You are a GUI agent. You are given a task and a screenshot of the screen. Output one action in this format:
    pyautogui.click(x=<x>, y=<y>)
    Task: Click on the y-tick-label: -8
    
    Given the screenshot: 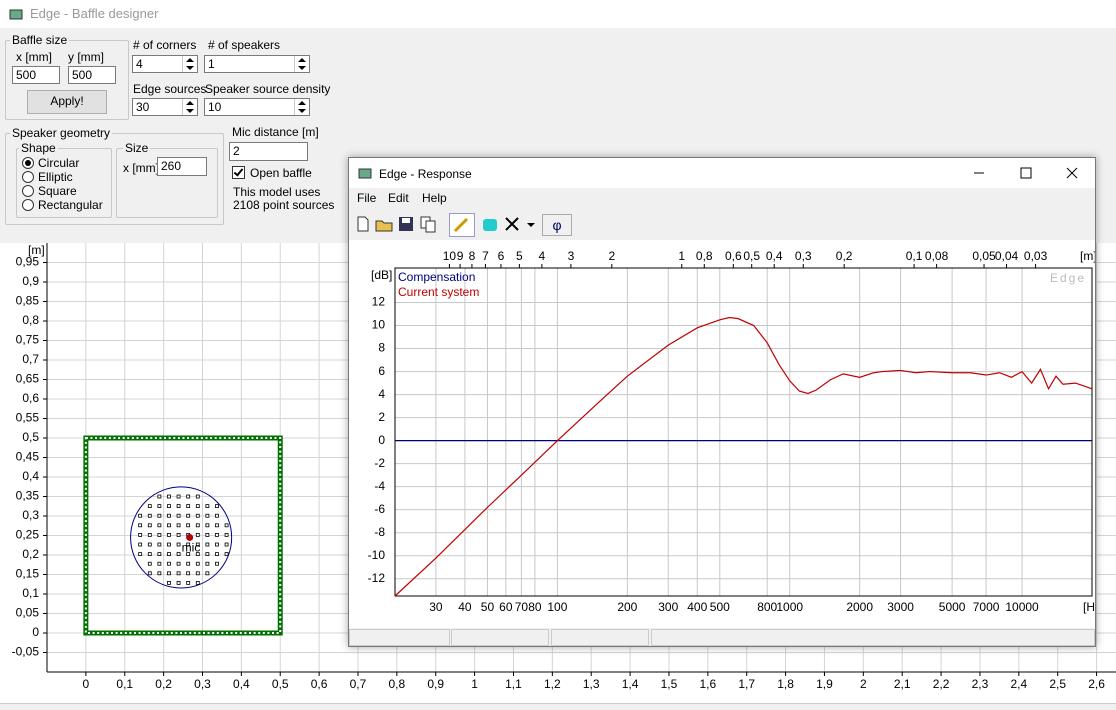 What is the action you would take?
    pyautogui.click(x=379, y=532)
    